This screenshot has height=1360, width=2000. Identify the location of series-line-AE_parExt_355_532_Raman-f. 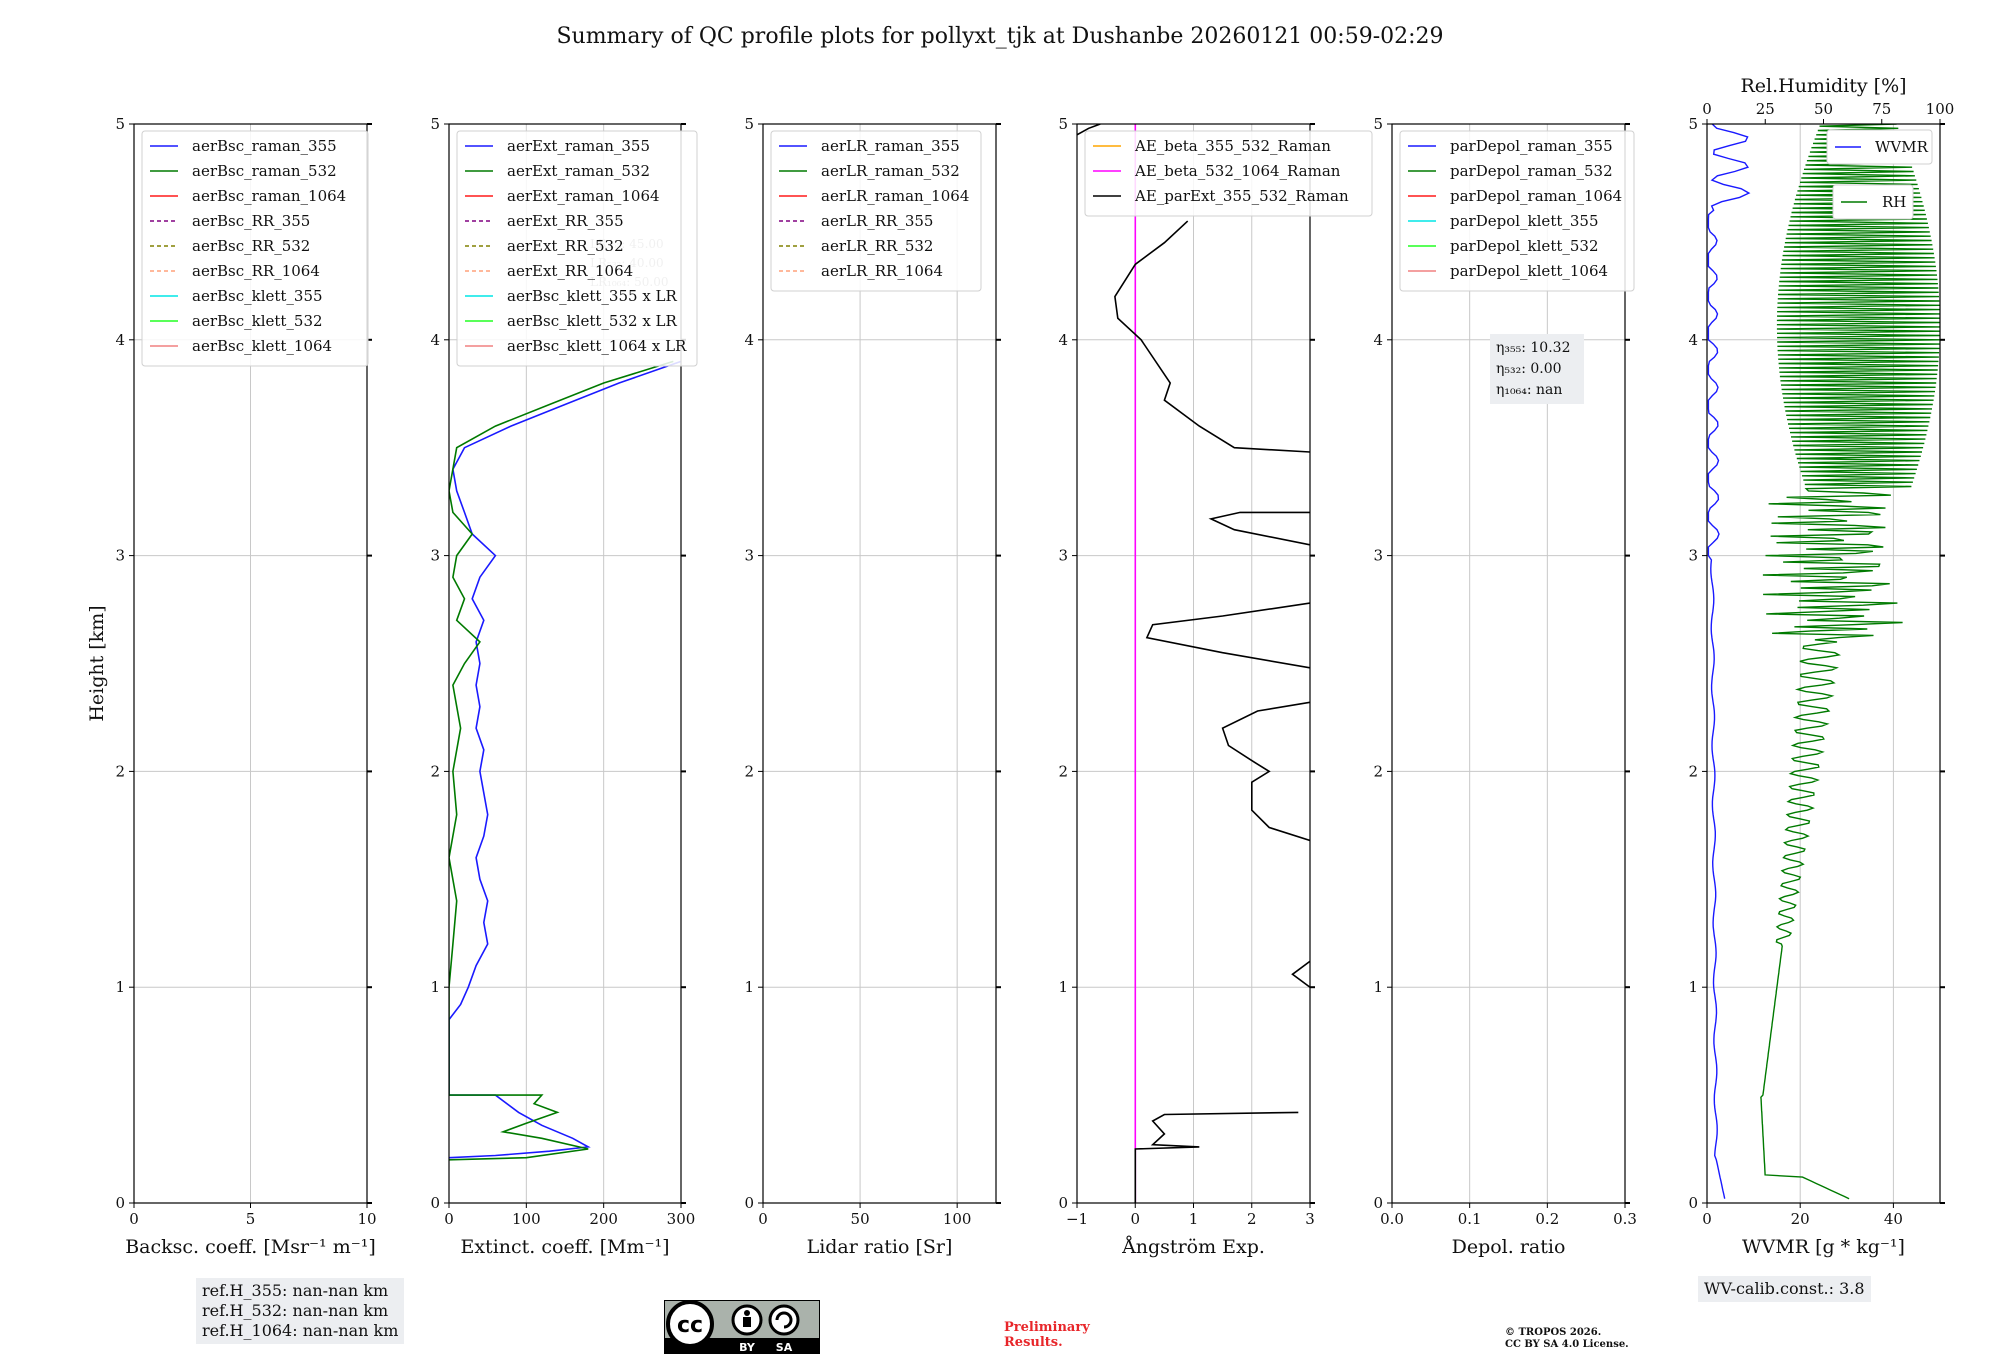
(1212, 336).